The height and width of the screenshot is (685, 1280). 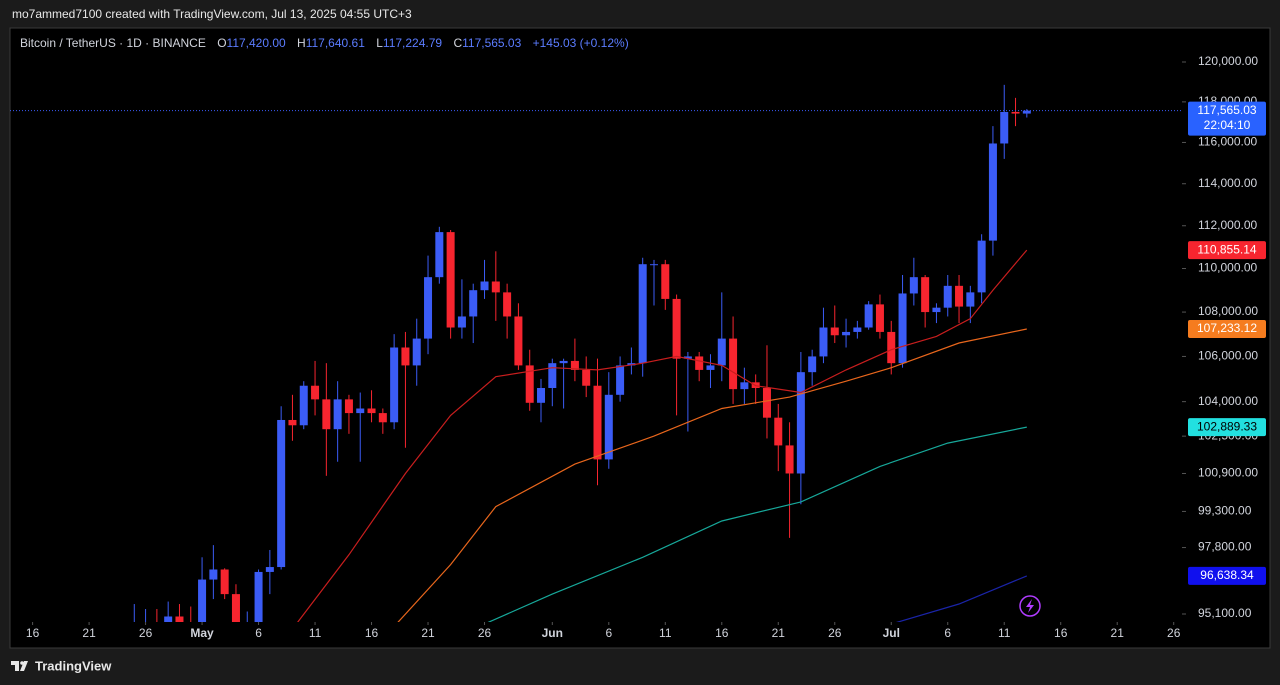 I want to click on footer-brand: TradingView, so click(x=73, y=665).